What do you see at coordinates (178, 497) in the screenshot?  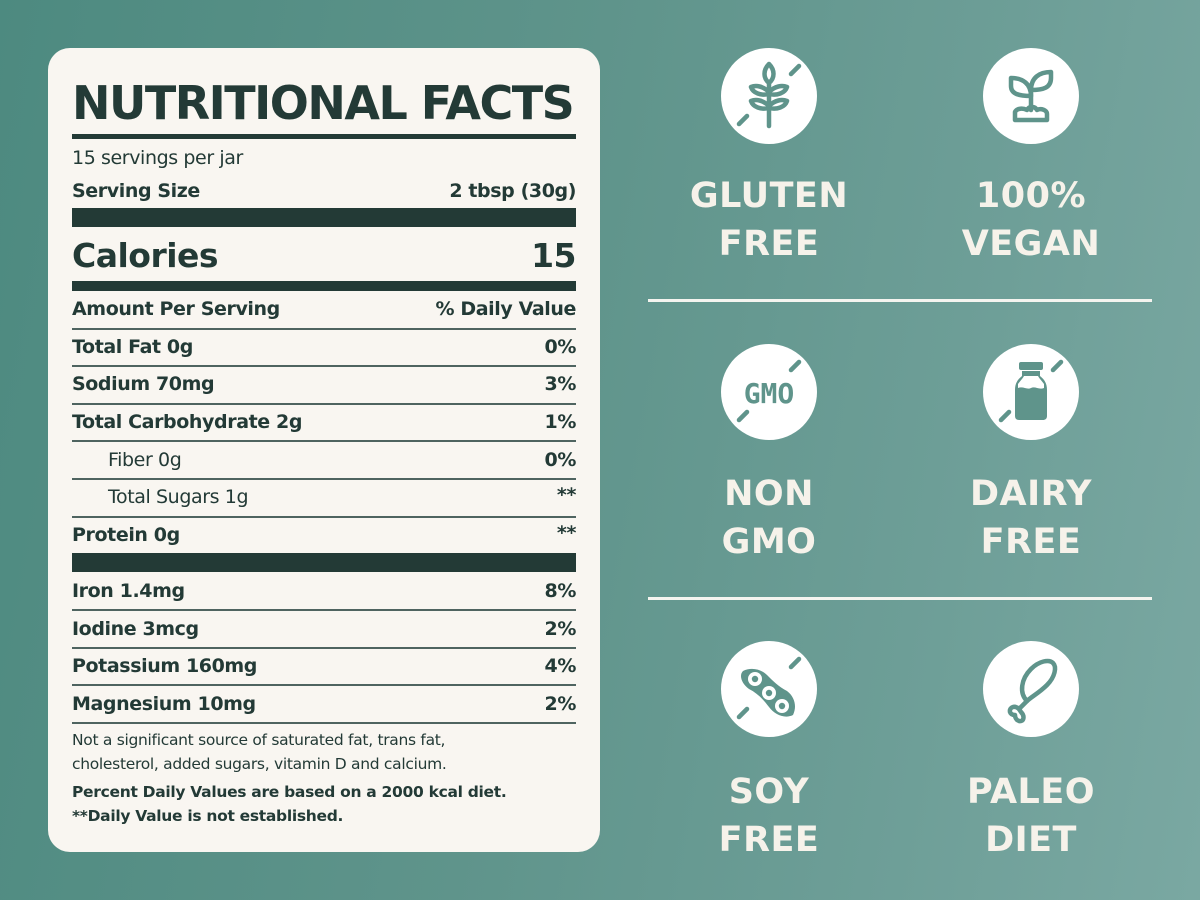 I see `nutrient-label: Total Sugars 1g` at bounding box center [178, 497].